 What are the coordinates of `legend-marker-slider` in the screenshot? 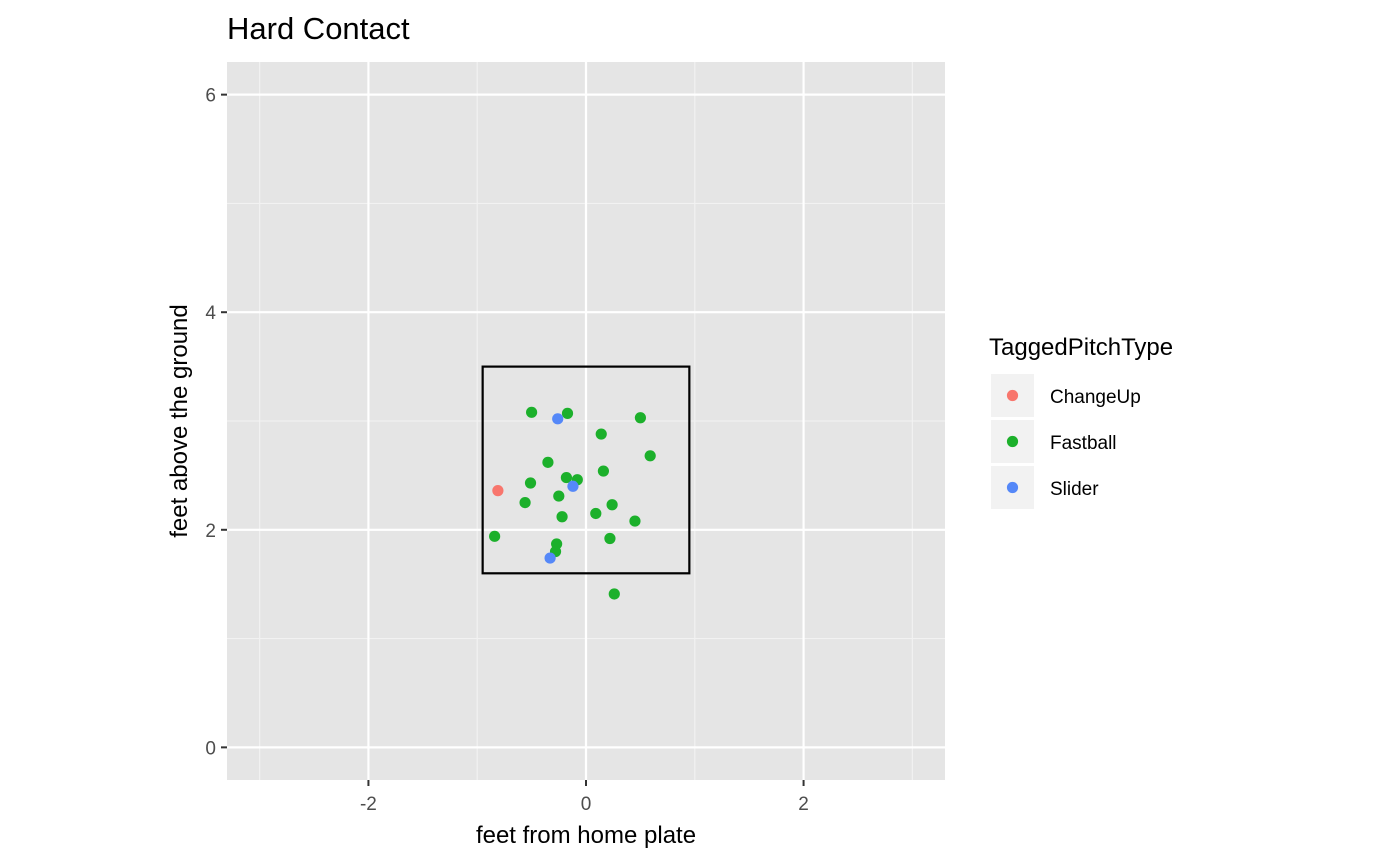 It's located at (1012, 487).